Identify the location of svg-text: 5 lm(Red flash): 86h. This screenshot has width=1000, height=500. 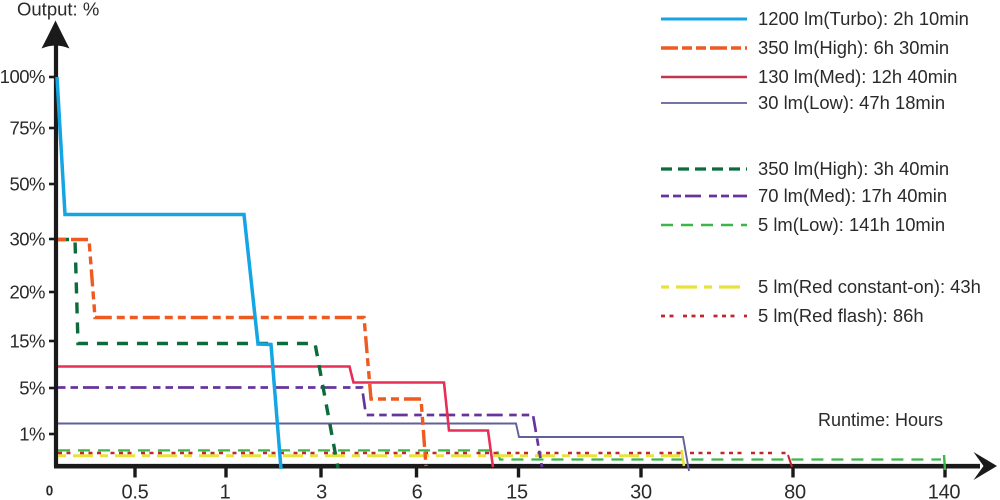
(841, 315).